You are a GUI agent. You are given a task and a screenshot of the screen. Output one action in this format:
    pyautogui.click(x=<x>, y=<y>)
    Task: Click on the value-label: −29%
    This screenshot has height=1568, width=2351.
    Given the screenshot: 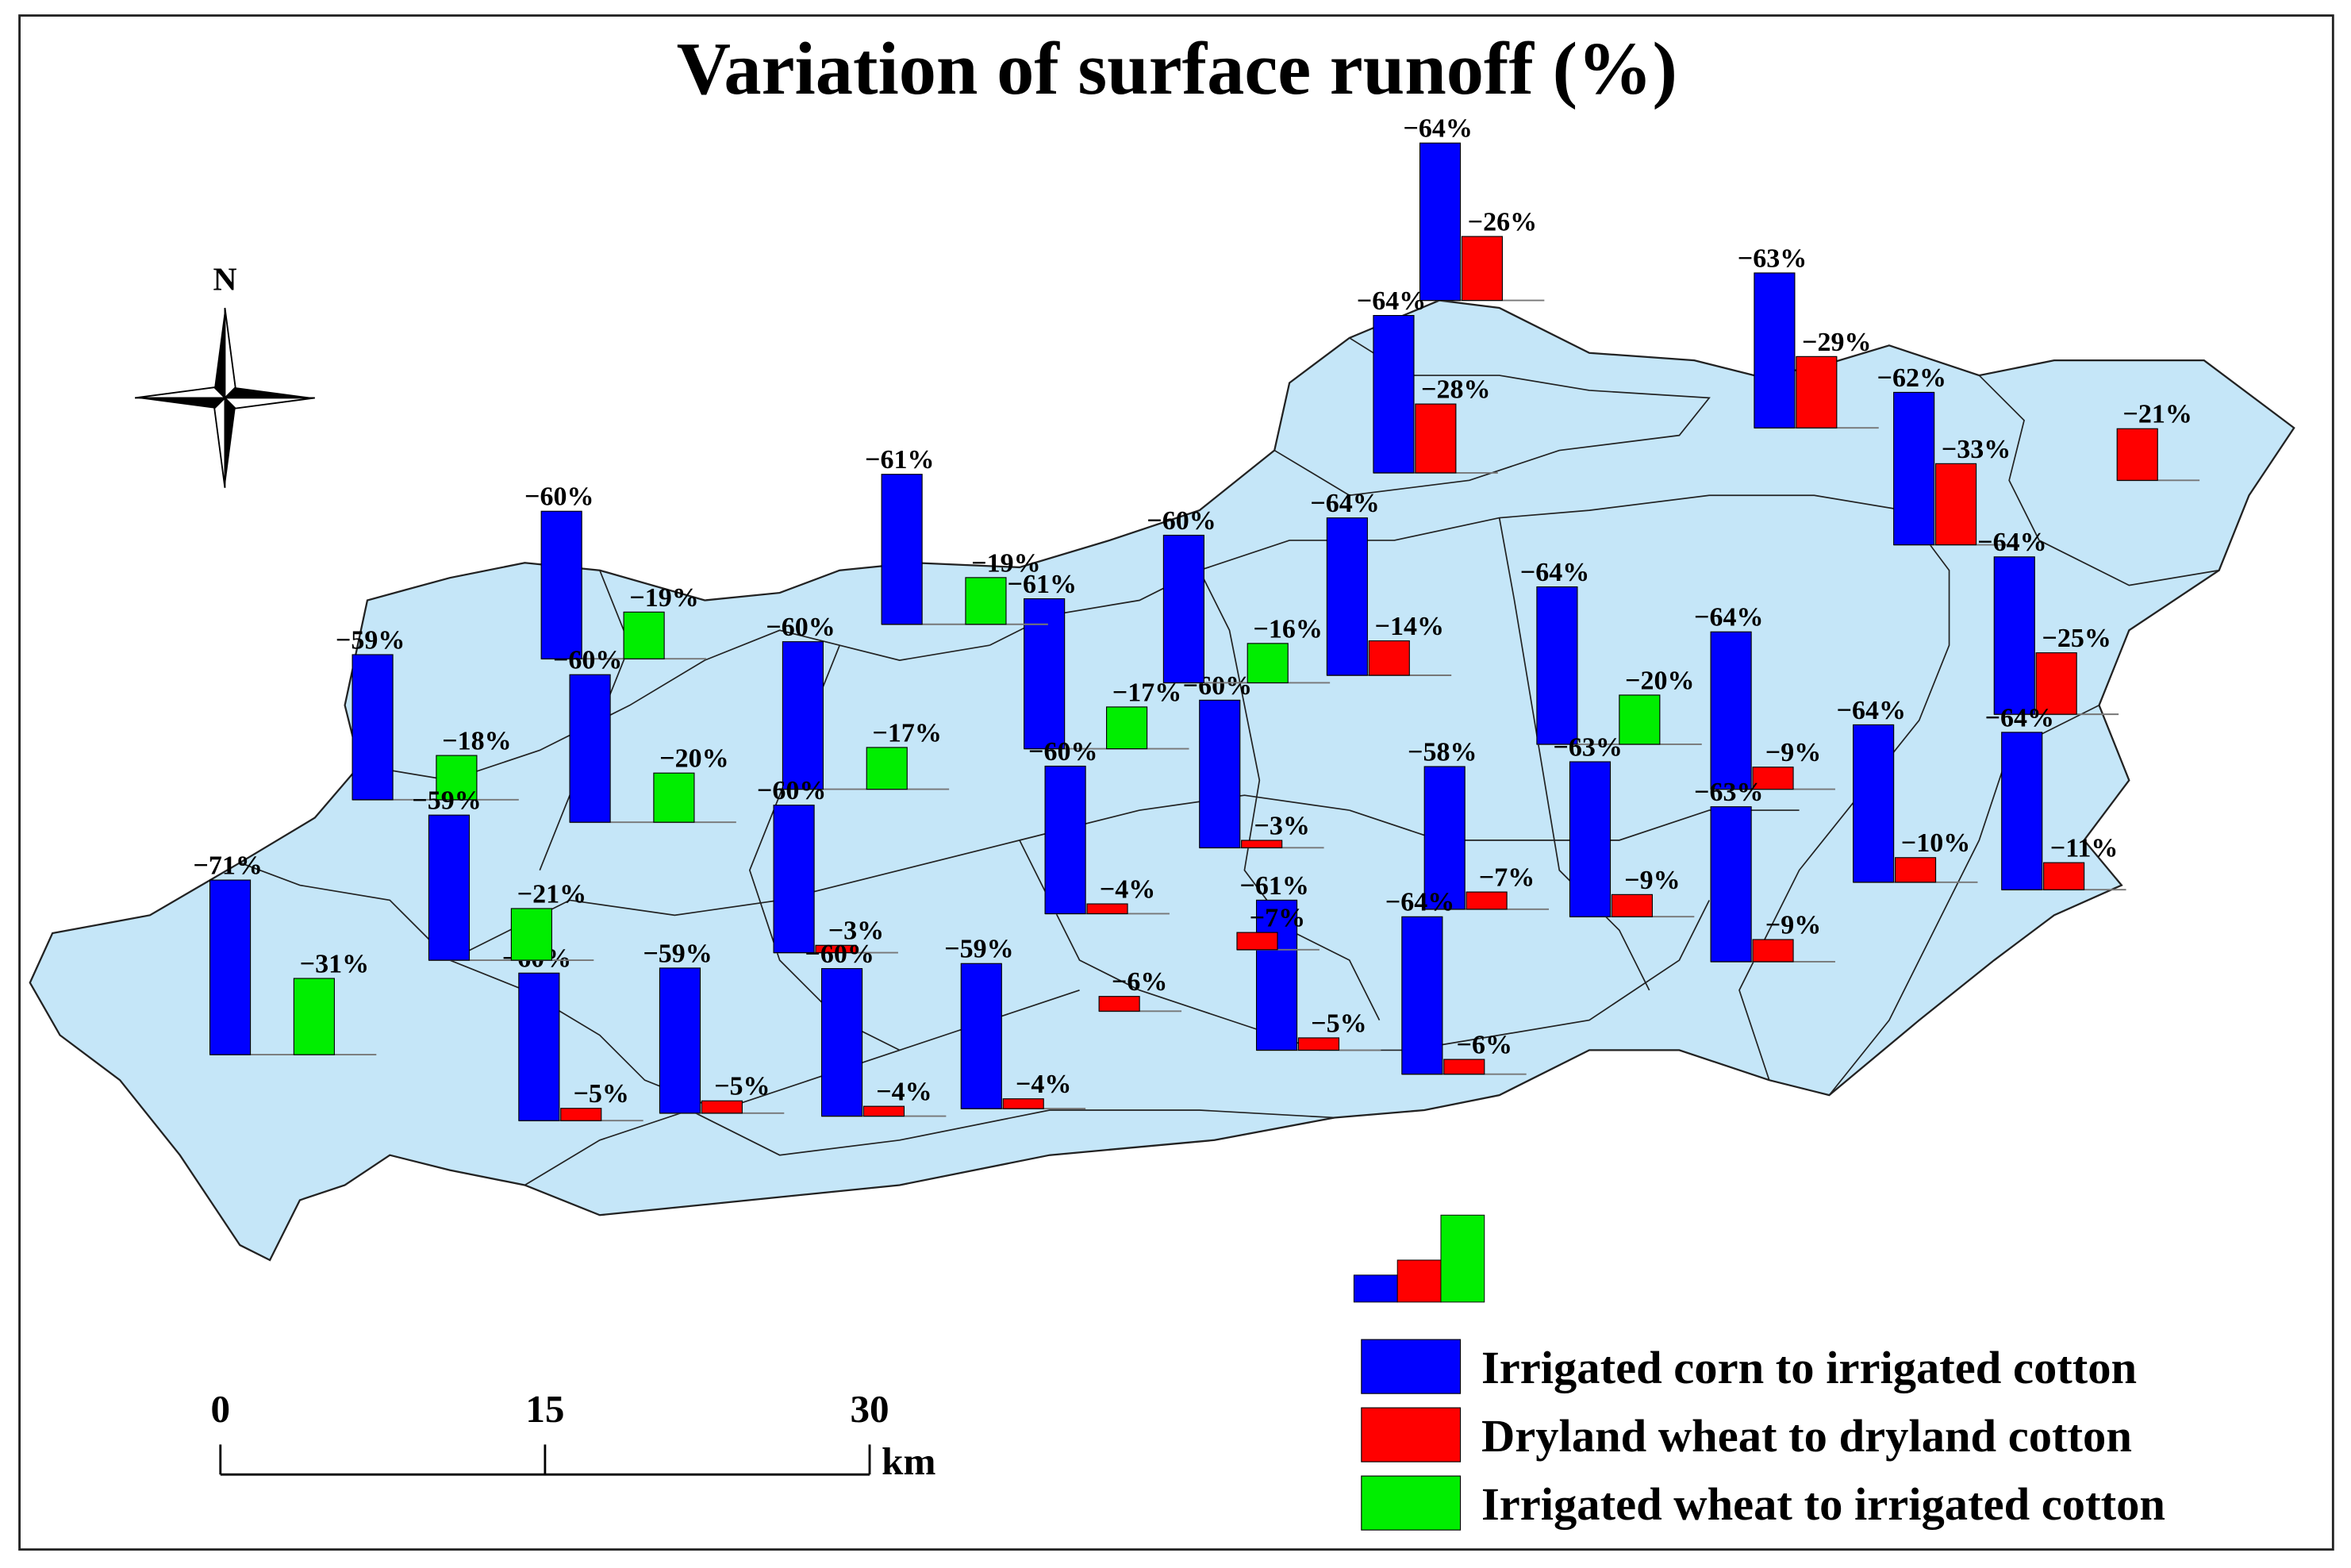 What is the action you would take?
    pyautogui.click(x=1836, y=342)
    